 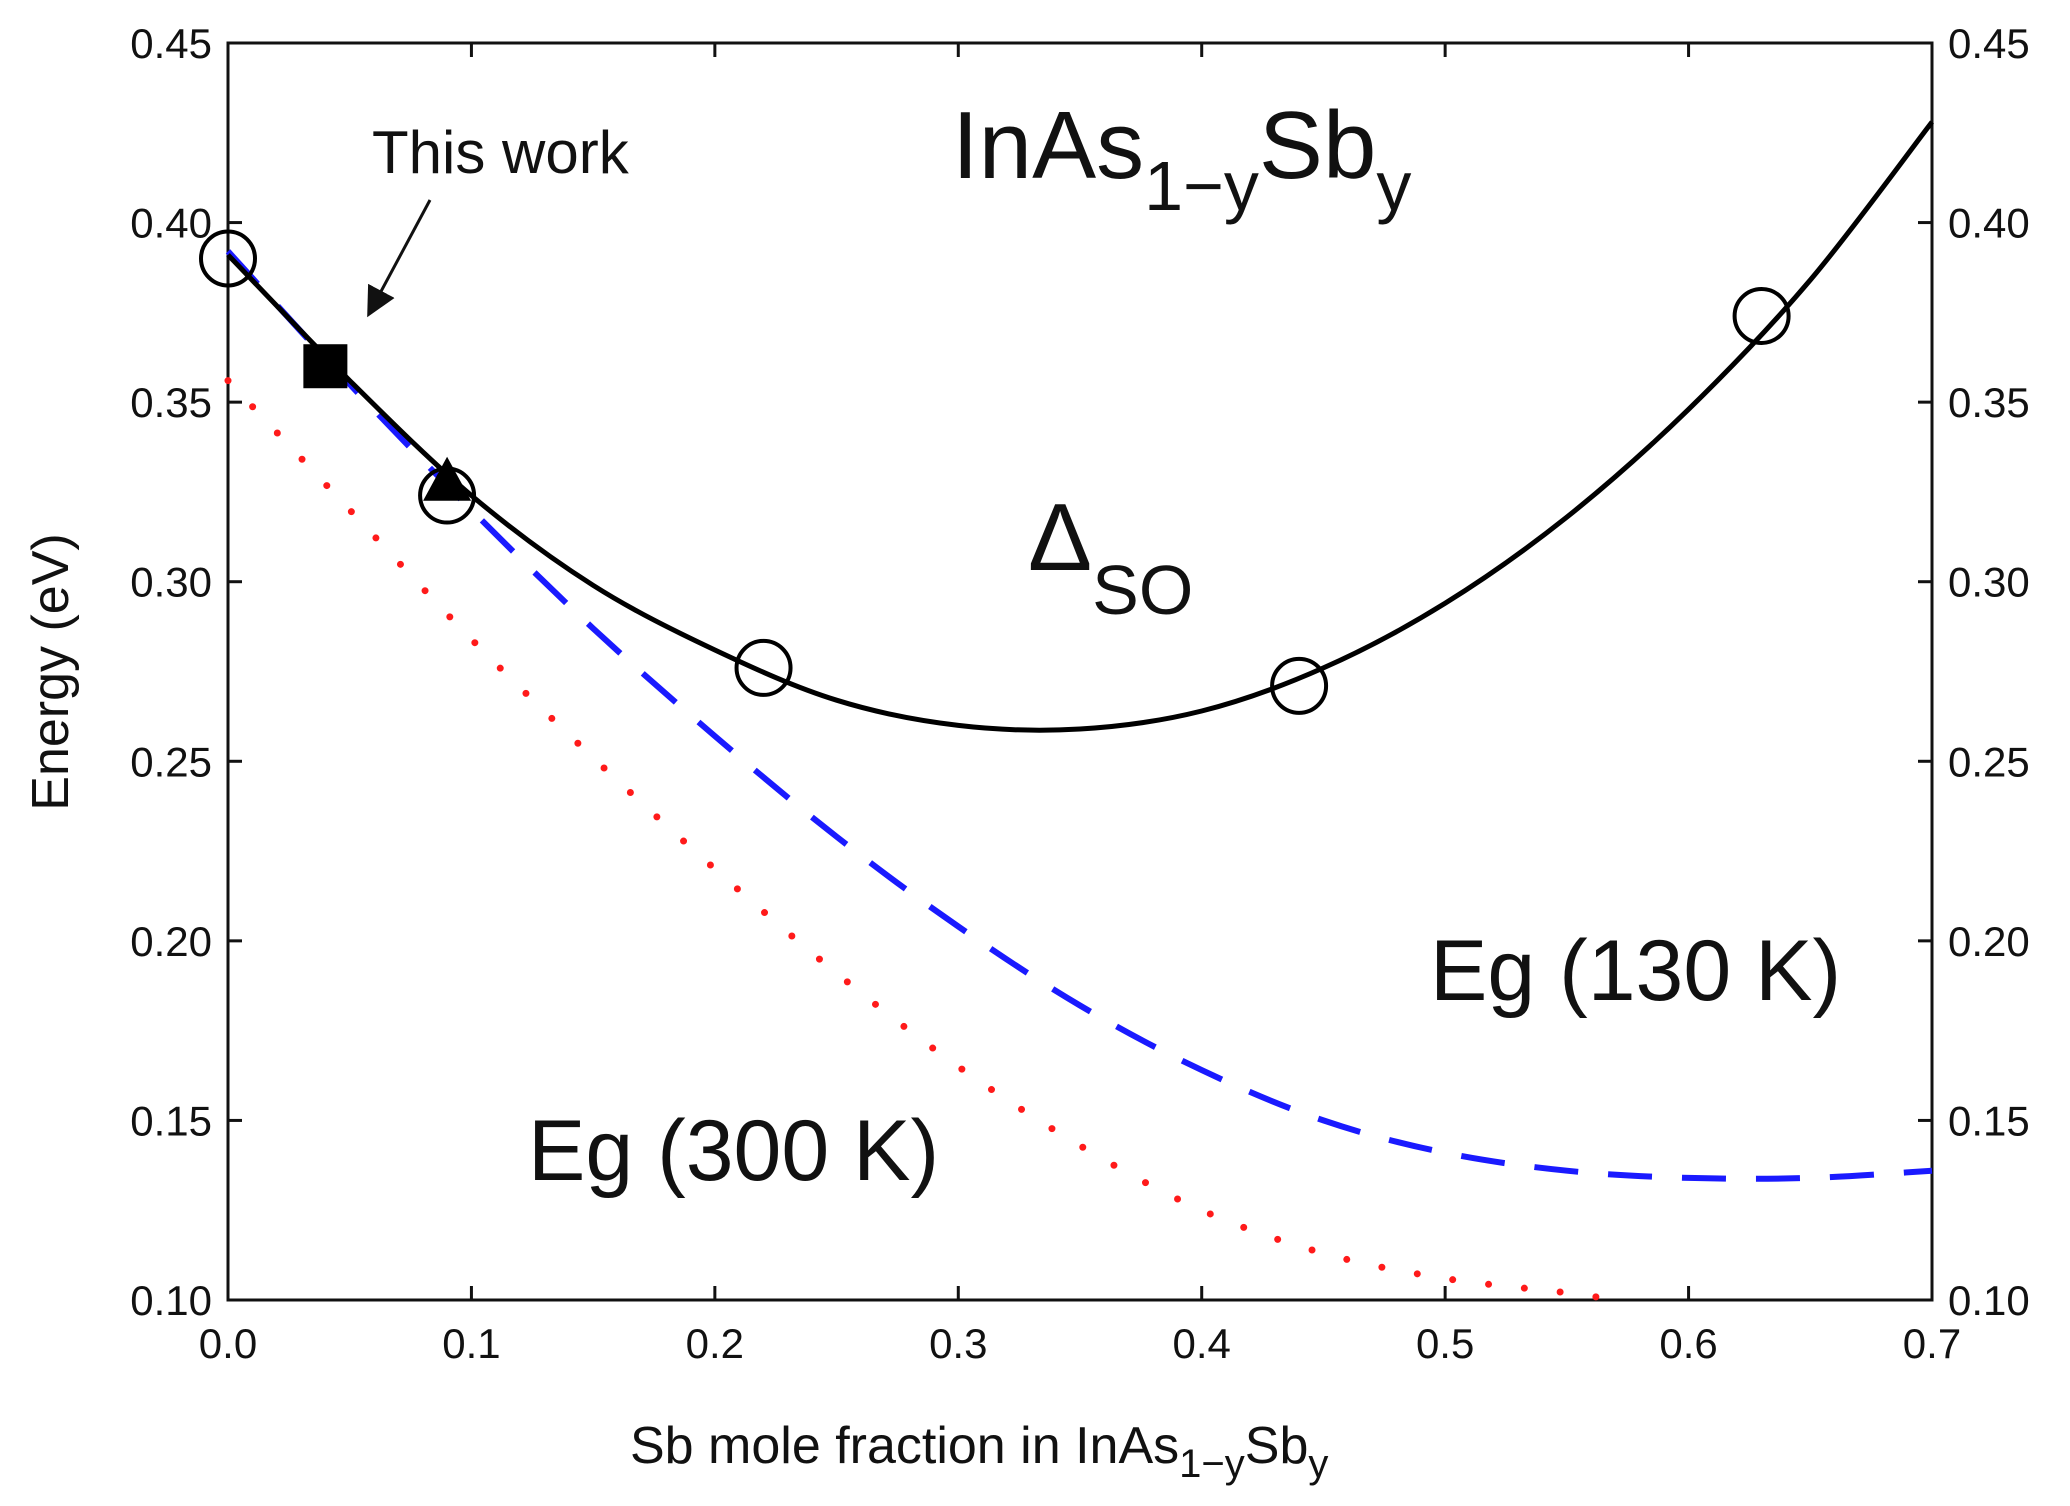 What do you see at coordinates (1989, 582) in the screenshot?
I see `y-tick-label-right: 0.30` at bounding box center [1989, 582].